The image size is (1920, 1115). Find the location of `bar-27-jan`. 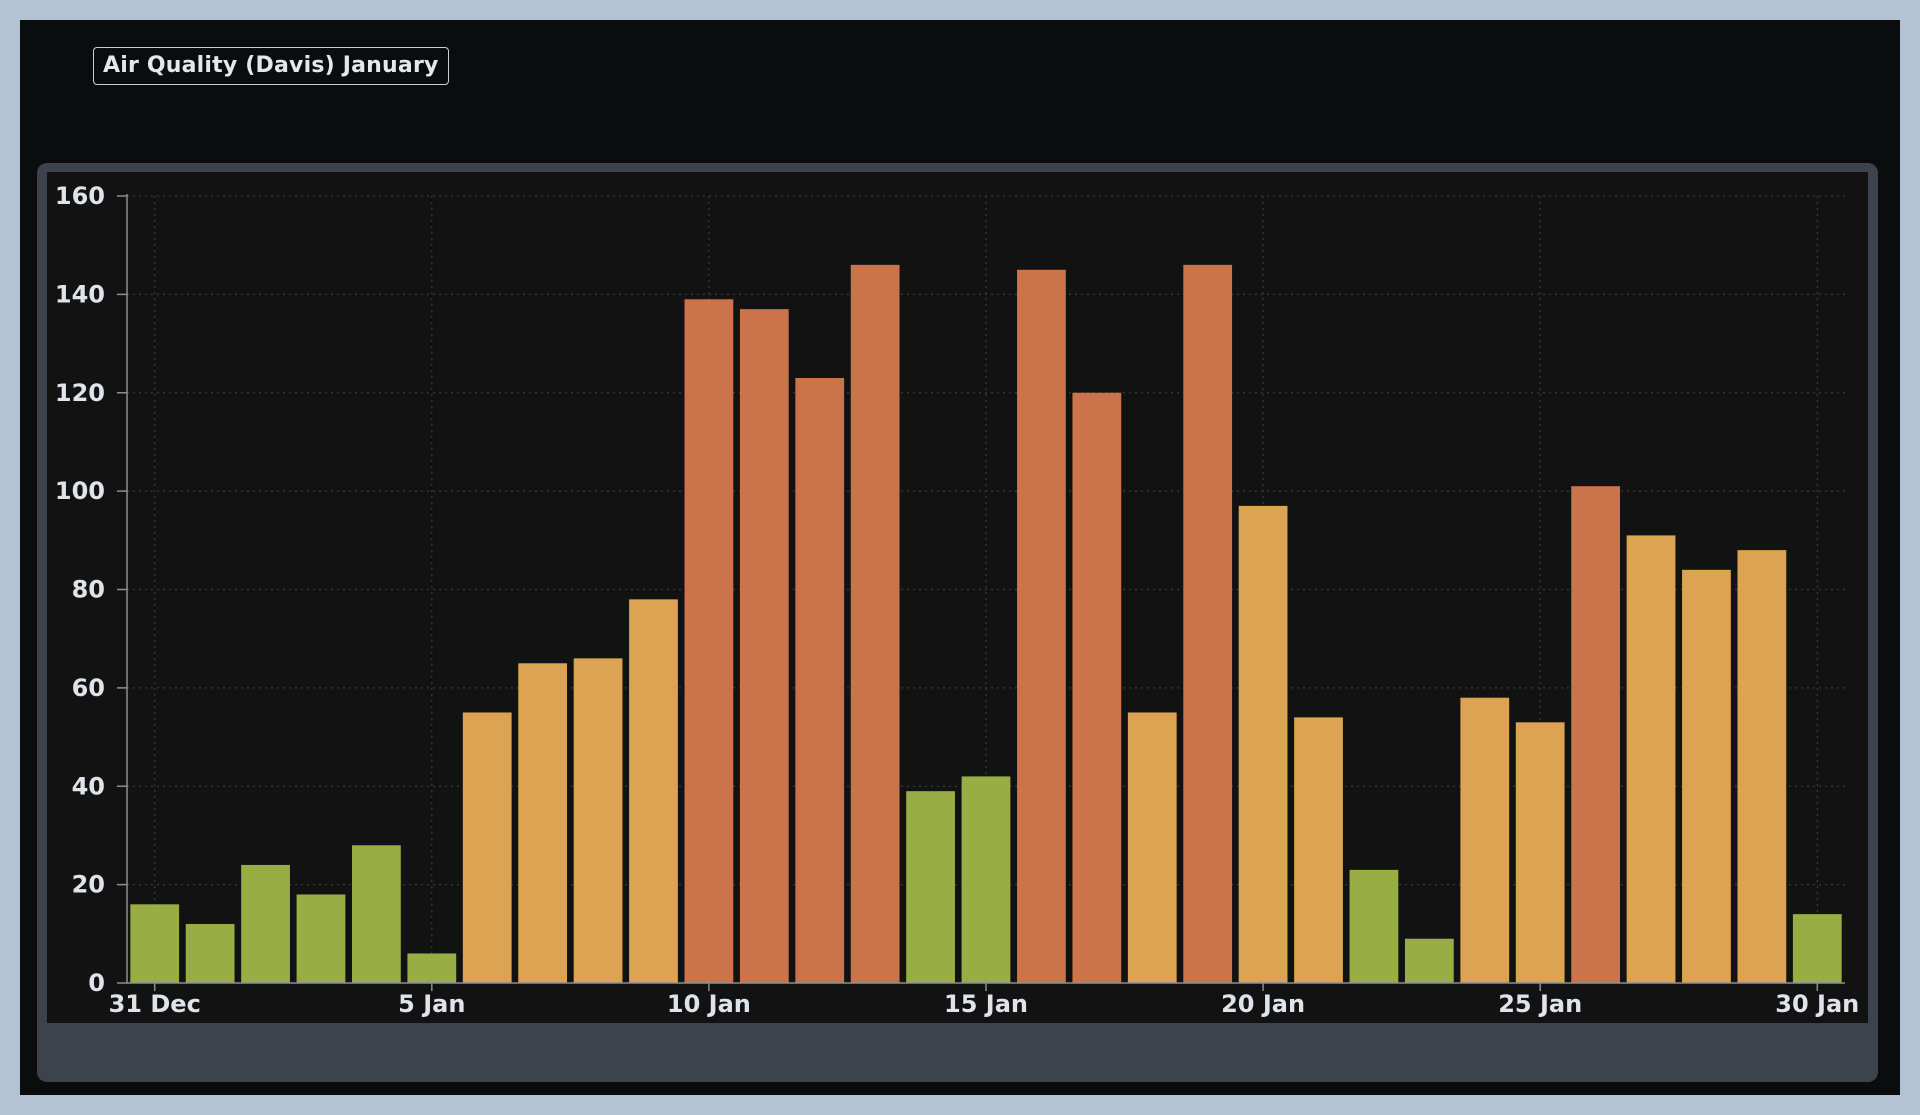

bar-27-jan is located at coordinates (1651, 759).